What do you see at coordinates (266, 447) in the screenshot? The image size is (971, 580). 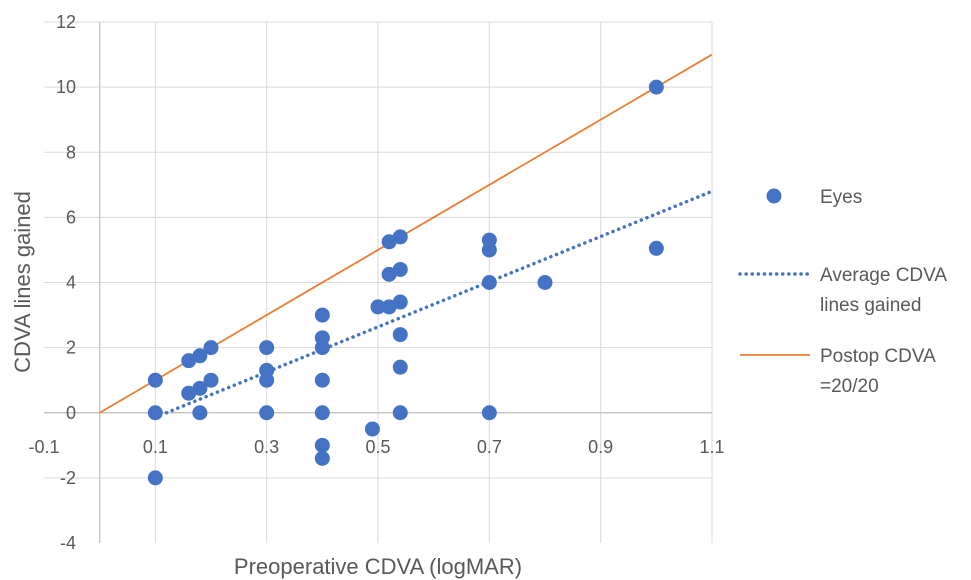 I see `x-tick-label: 0.3` at bounding box center [266, 447].